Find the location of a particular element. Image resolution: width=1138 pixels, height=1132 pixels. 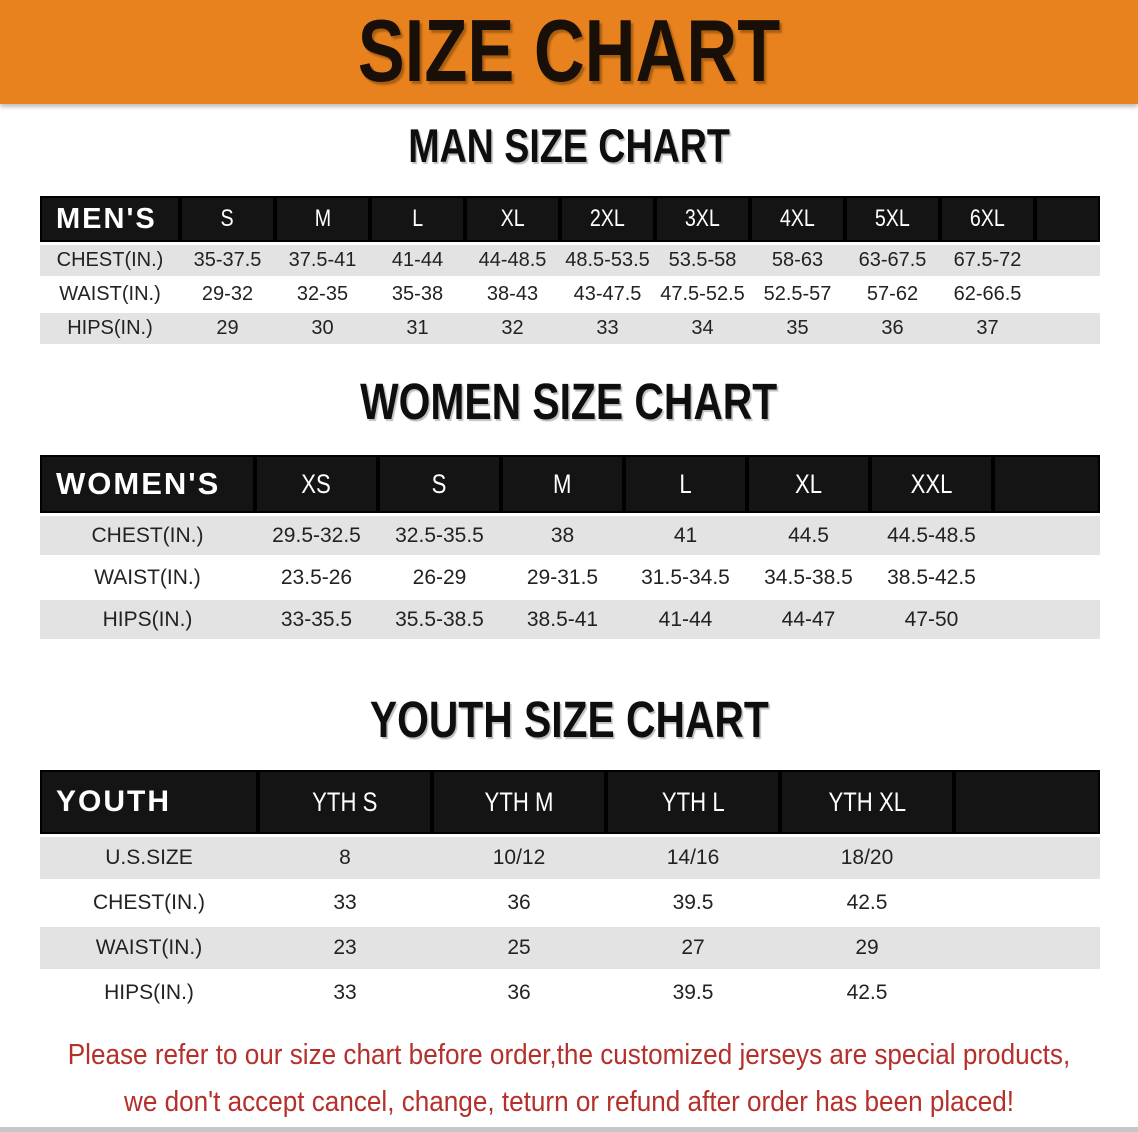

value-cell: 53.5-58 is located at coordinates (702, 262).